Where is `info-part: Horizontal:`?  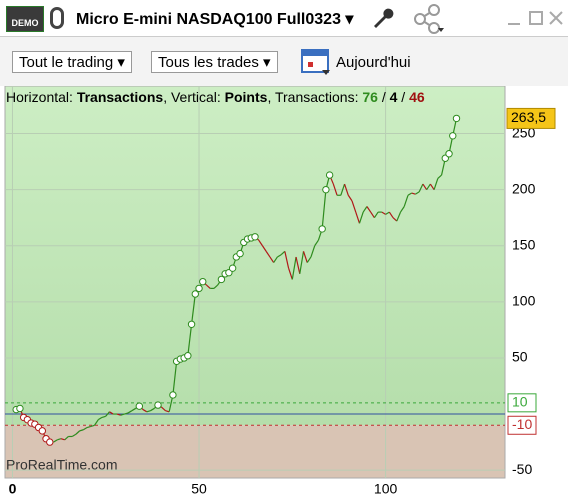
info-part: Horizontal: is located at coordinates (41, 97).